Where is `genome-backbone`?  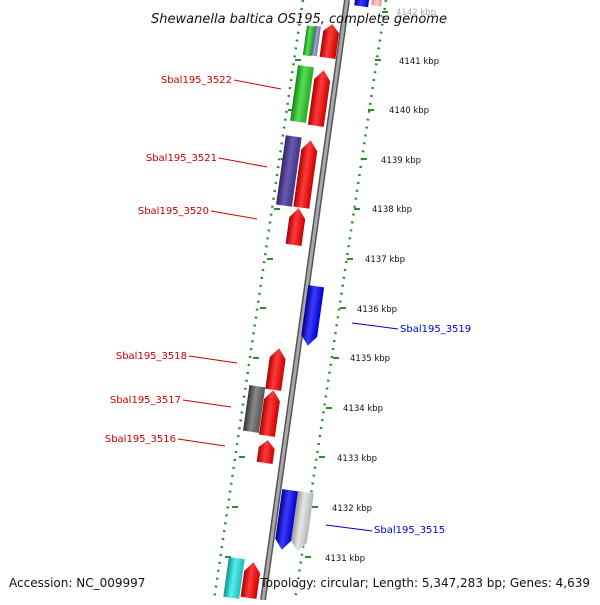
genome-backbone is located at coordinates (305, 300).